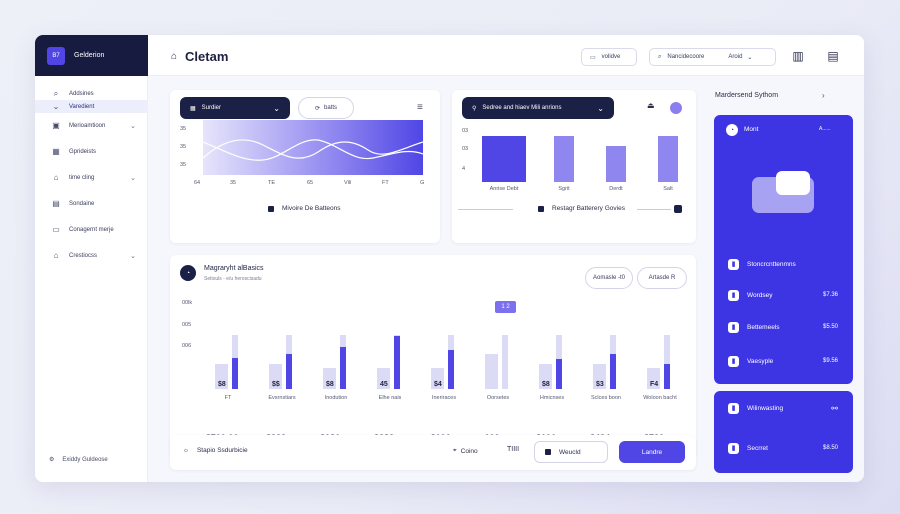  What do you see at coordinates (91, 93) in the screenshot?
I see `sidebar-item-addsines: ⌕ Addsines` at bounding box center [91, 93].